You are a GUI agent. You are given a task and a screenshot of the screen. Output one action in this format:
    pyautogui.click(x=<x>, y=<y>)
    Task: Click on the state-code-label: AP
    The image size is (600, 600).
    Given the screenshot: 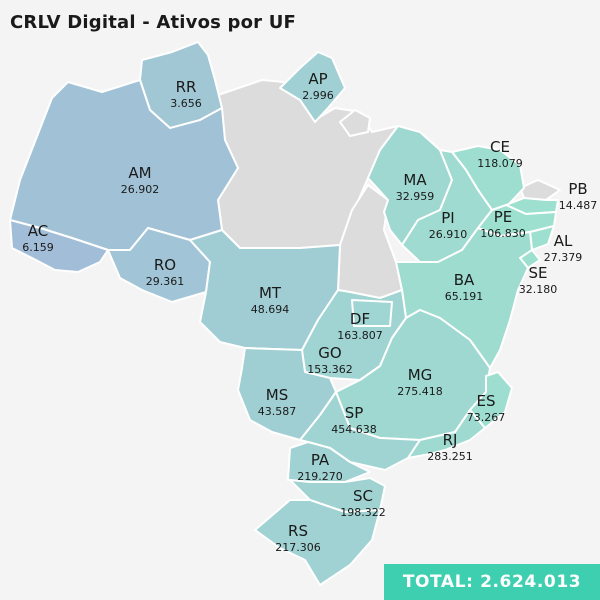 What is the action you would take?
    pyautogui.click(x=317, y=79)
    